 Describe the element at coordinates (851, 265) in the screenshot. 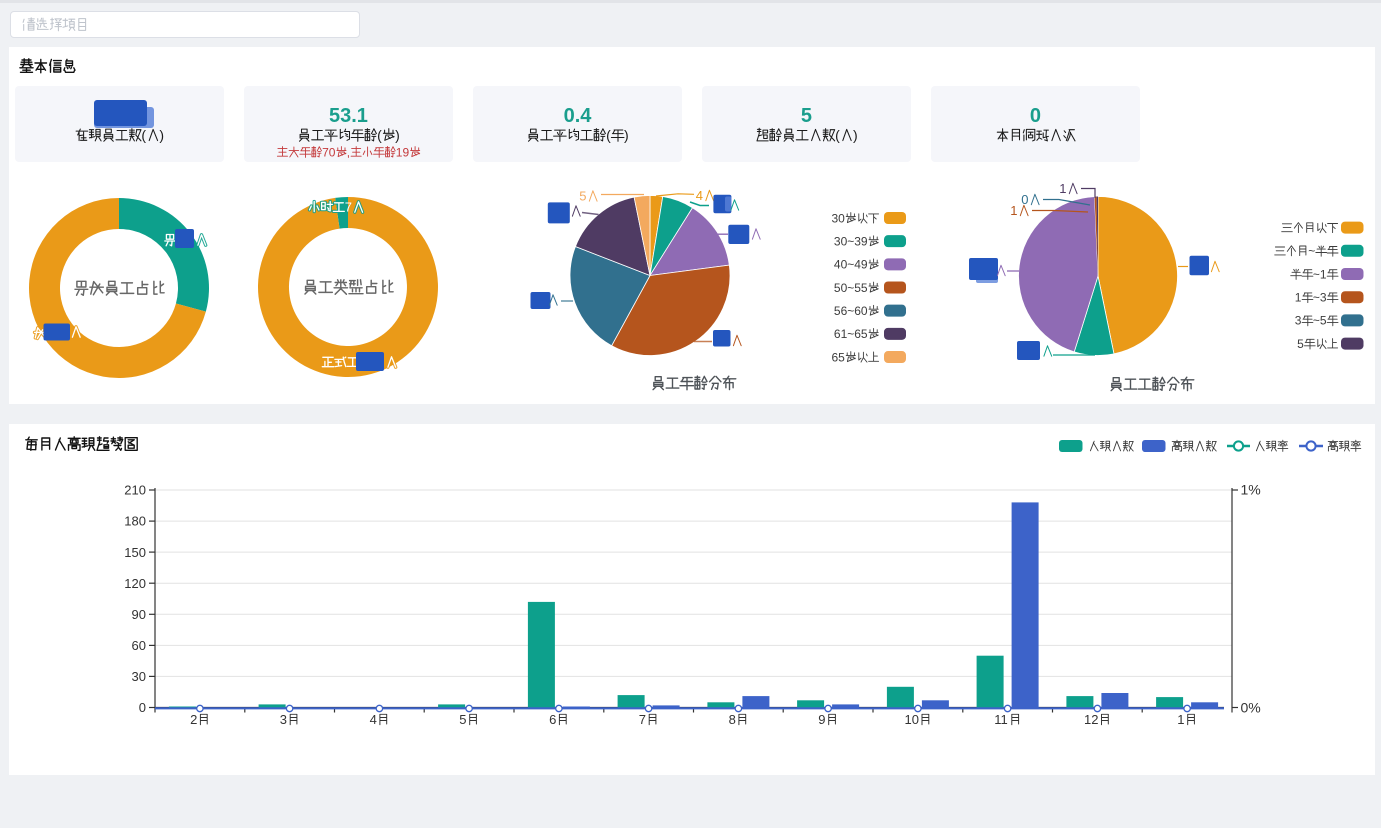

I see `svg-text: 40~49` at that location.